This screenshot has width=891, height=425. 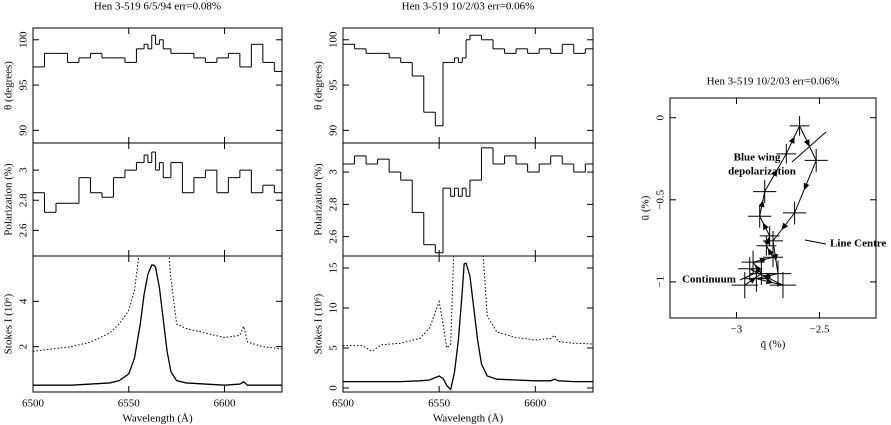 What do you see at coordinates (737, 330) in the screenshot?
I see `x-tick-label: −3` at bounding box center [737, 330].